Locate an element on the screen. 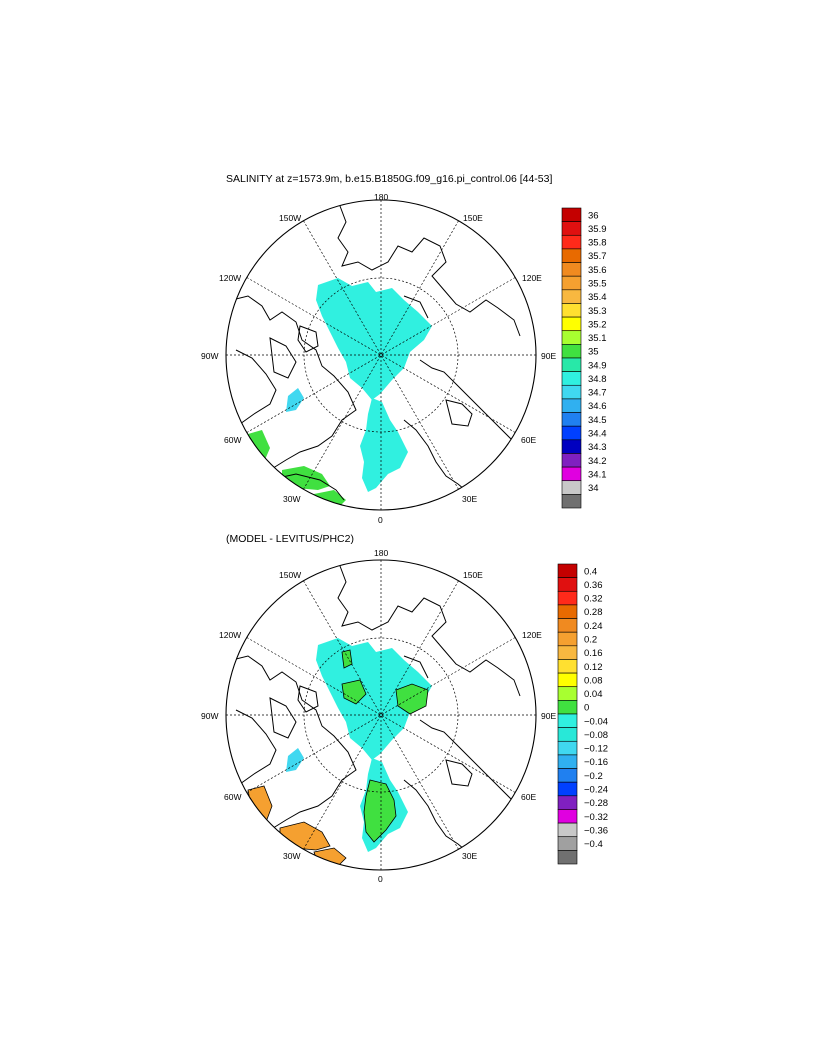  salinity-field-baffin is located at coordinates (295, 400).